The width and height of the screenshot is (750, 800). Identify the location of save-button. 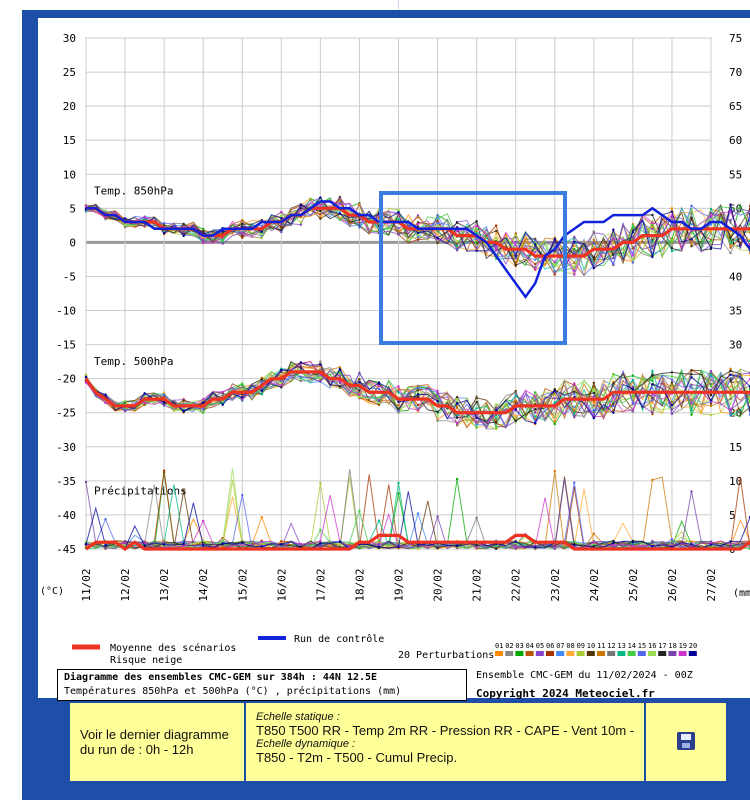
(686, 742).